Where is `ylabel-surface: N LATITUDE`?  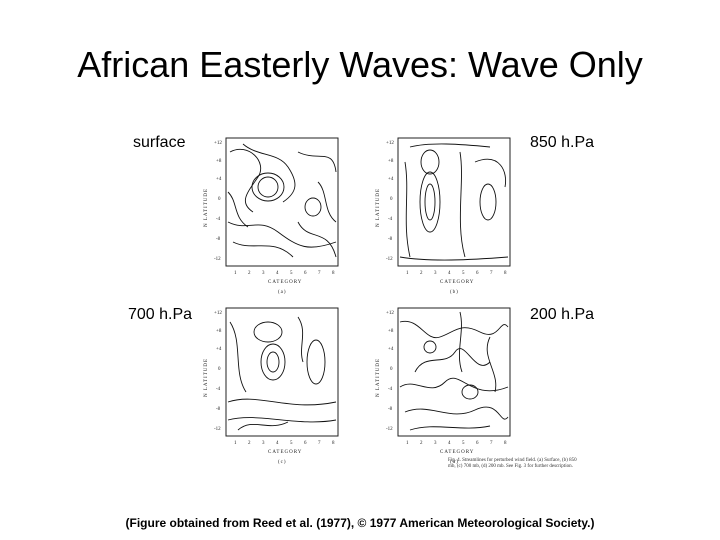
ylabel-surface: N LATITUDE is located at coordinates (206, 207).